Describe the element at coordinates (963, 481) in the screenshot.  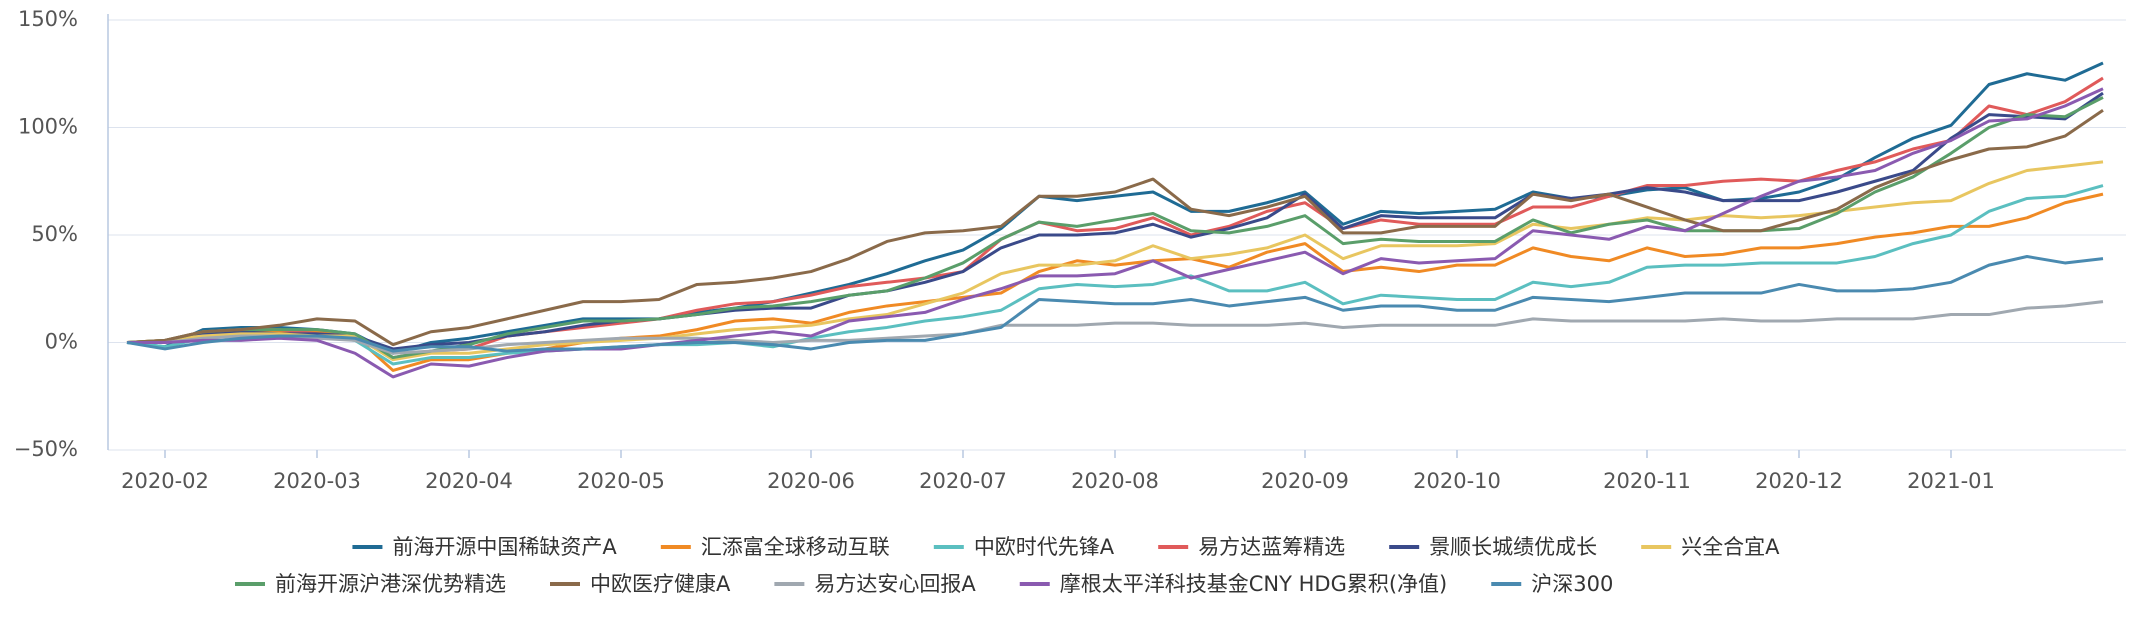
I see `x-tick-label: 2020-07` at that location.